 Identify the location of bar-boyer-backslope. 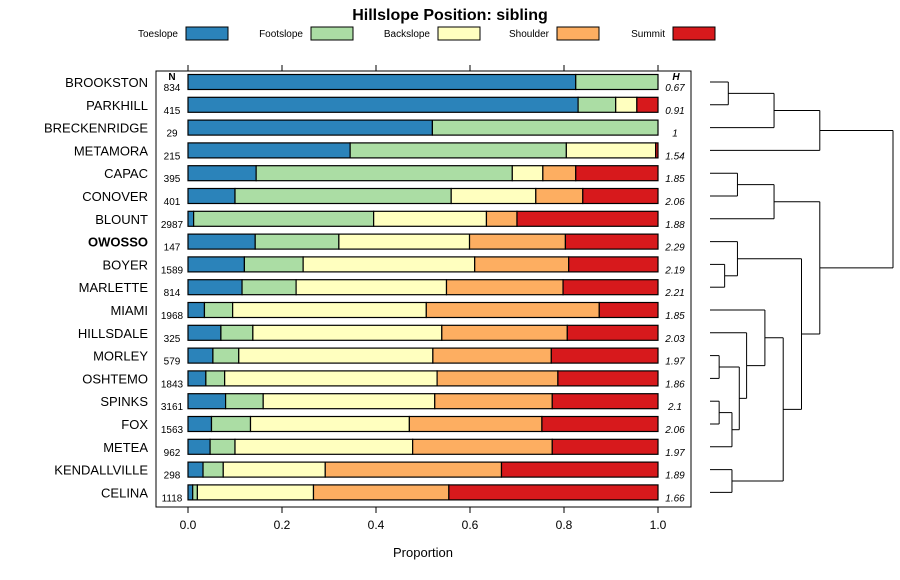
(389, 264).